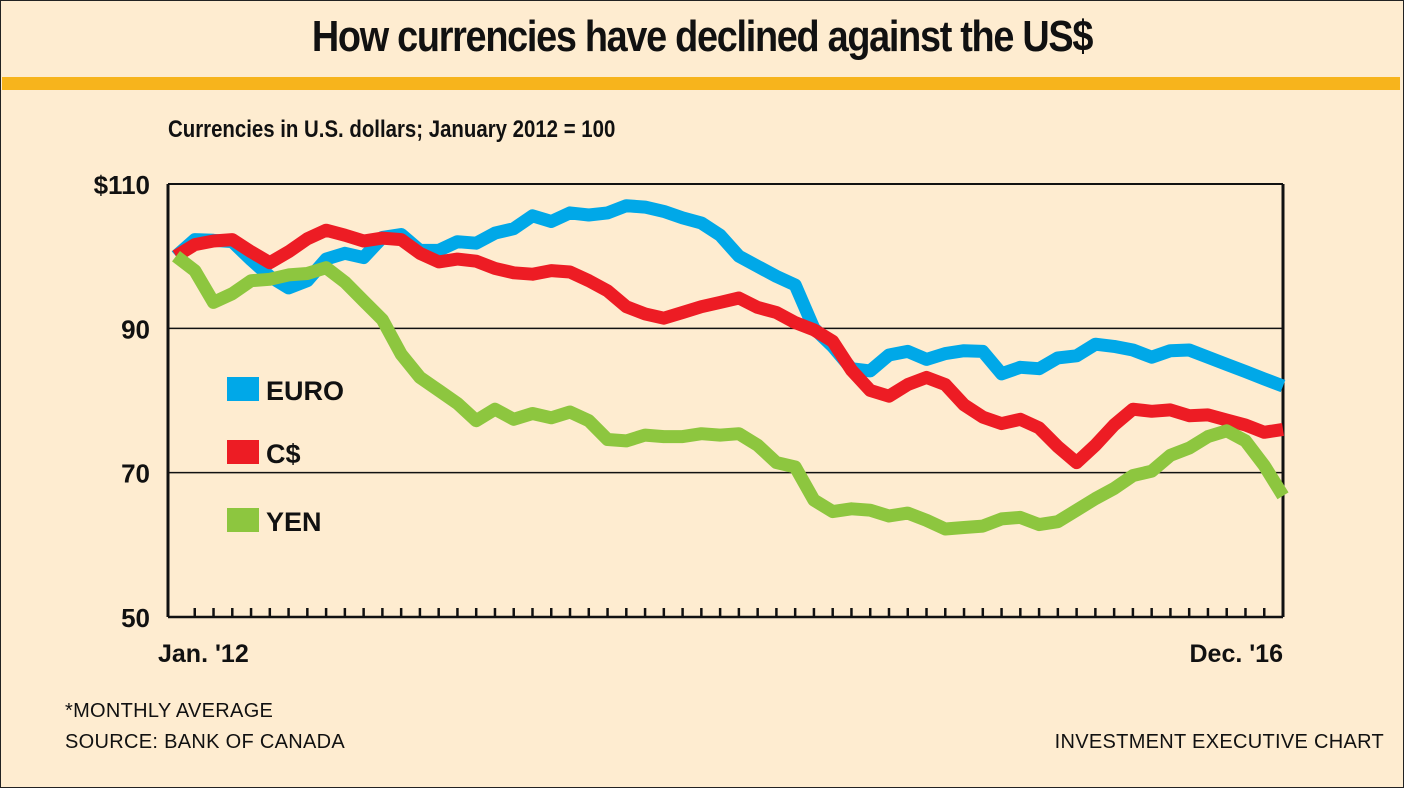  Describe the element at coordinates (1219, 742) in the screenshot. I see `chart-credit: INVESTMENT EXECUTIVE CHART` at that location.